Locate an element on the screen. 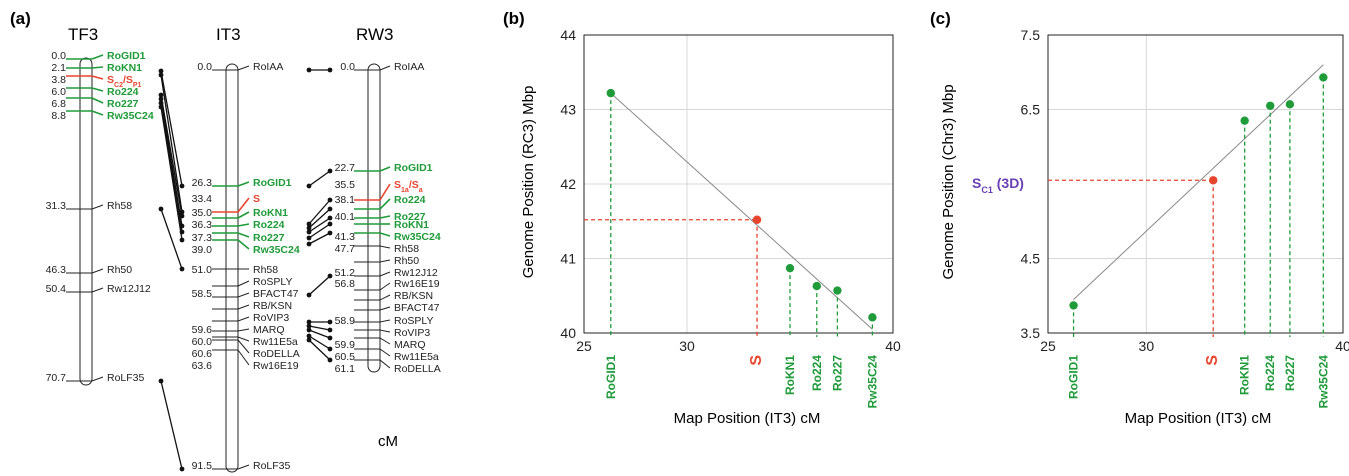  marker-position: 40.1 is located at coordinates (345, 217).